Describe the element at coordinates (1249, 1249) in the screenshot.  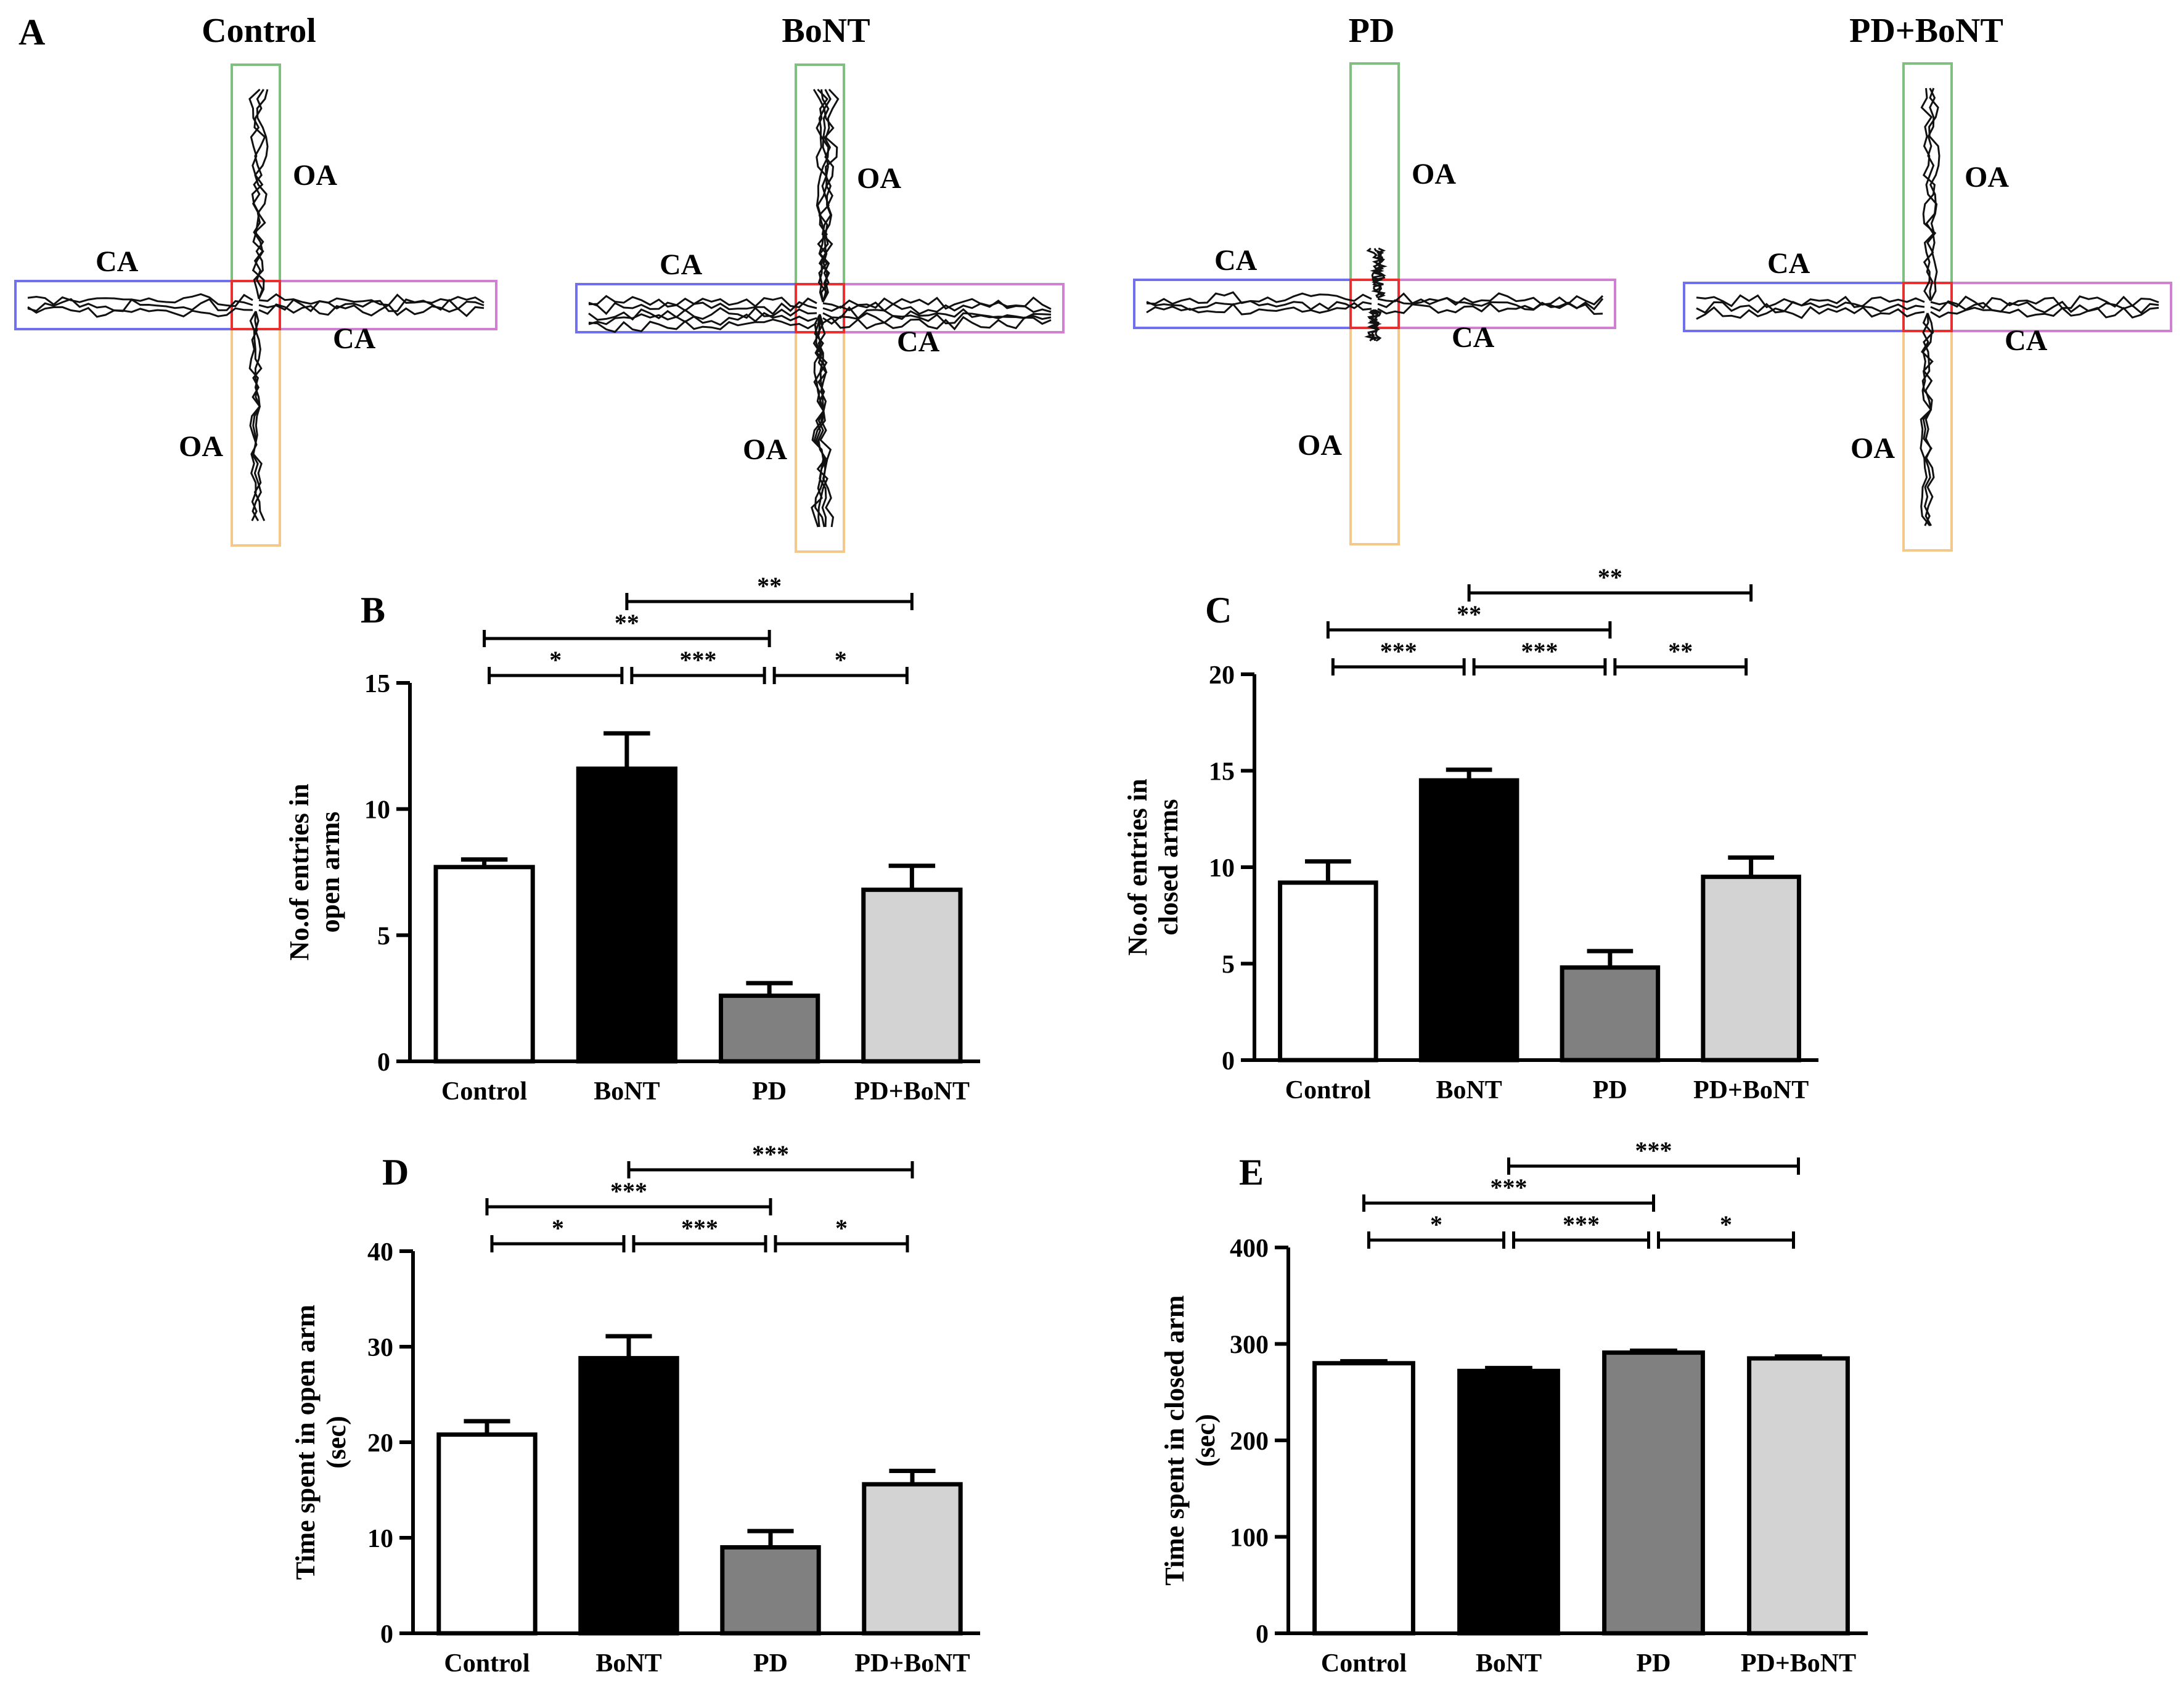
I see `y-tick-label: 400` at that location.